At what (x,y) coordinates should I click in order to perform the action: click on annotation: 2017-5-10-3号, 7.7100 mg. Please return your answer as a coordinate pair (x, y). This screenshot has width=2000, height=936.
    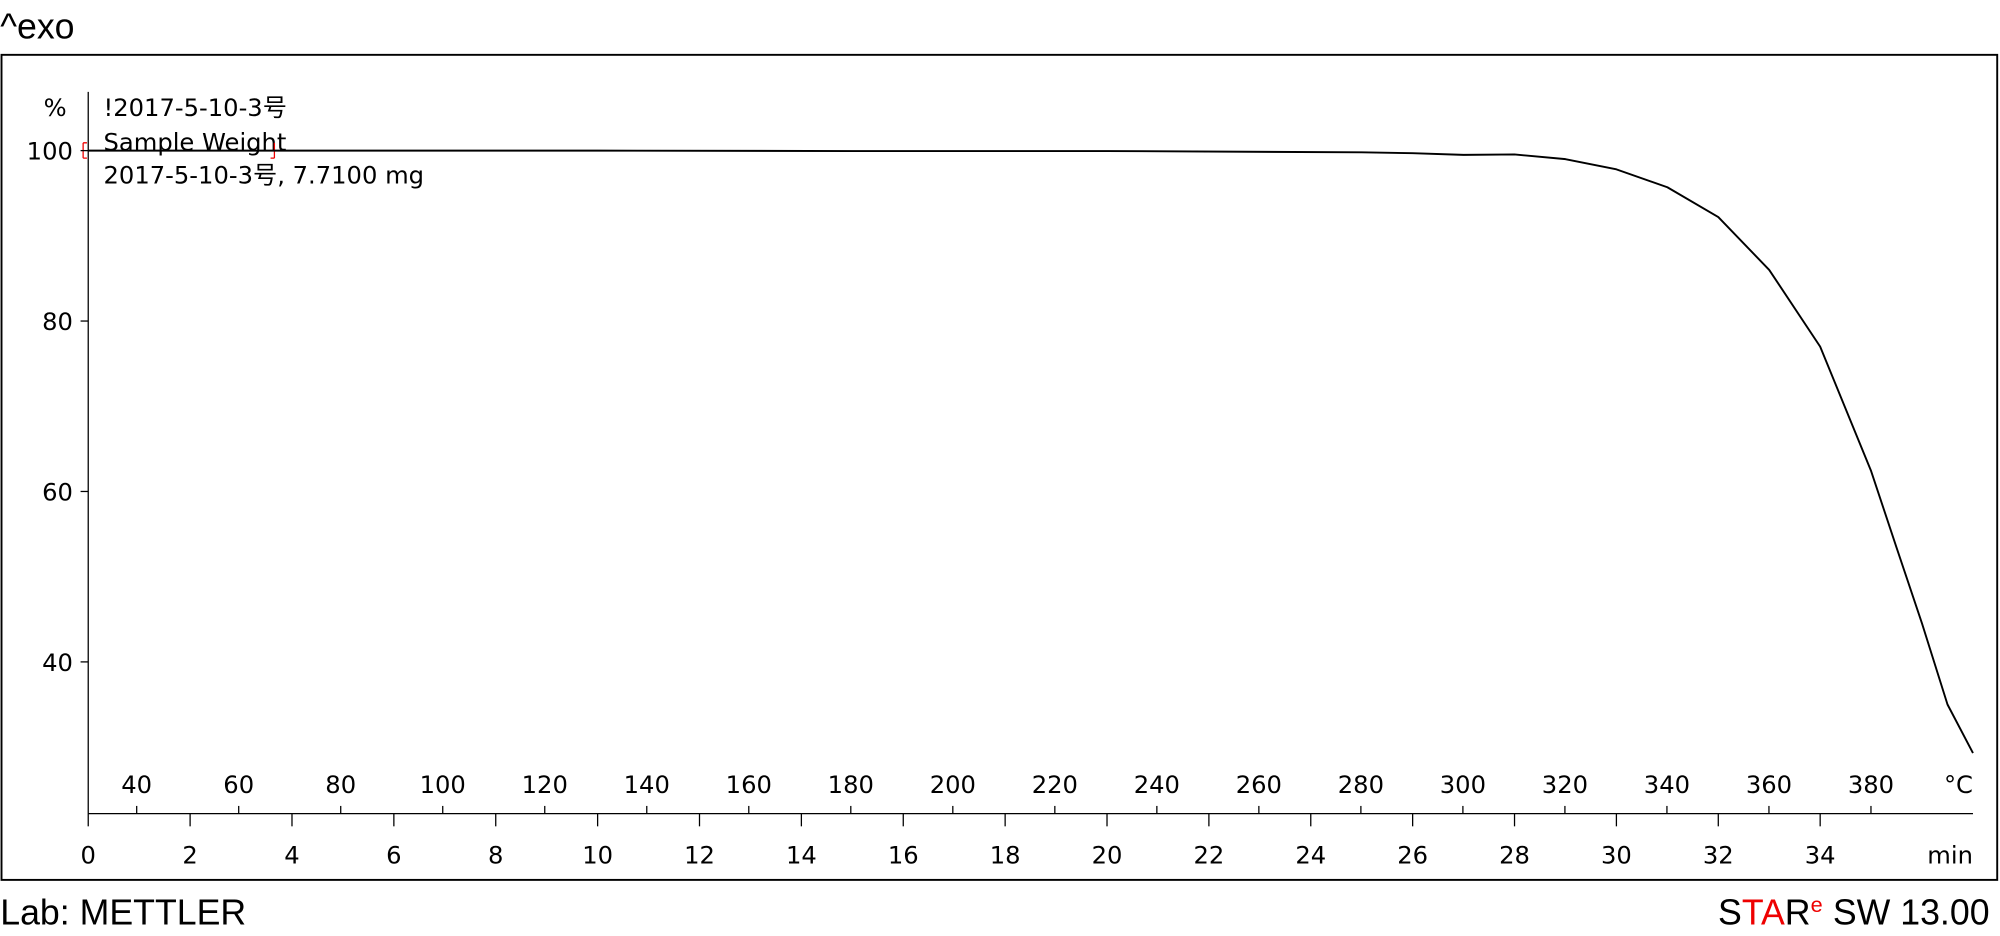
    Looking at the image, I should click on (264, 176).